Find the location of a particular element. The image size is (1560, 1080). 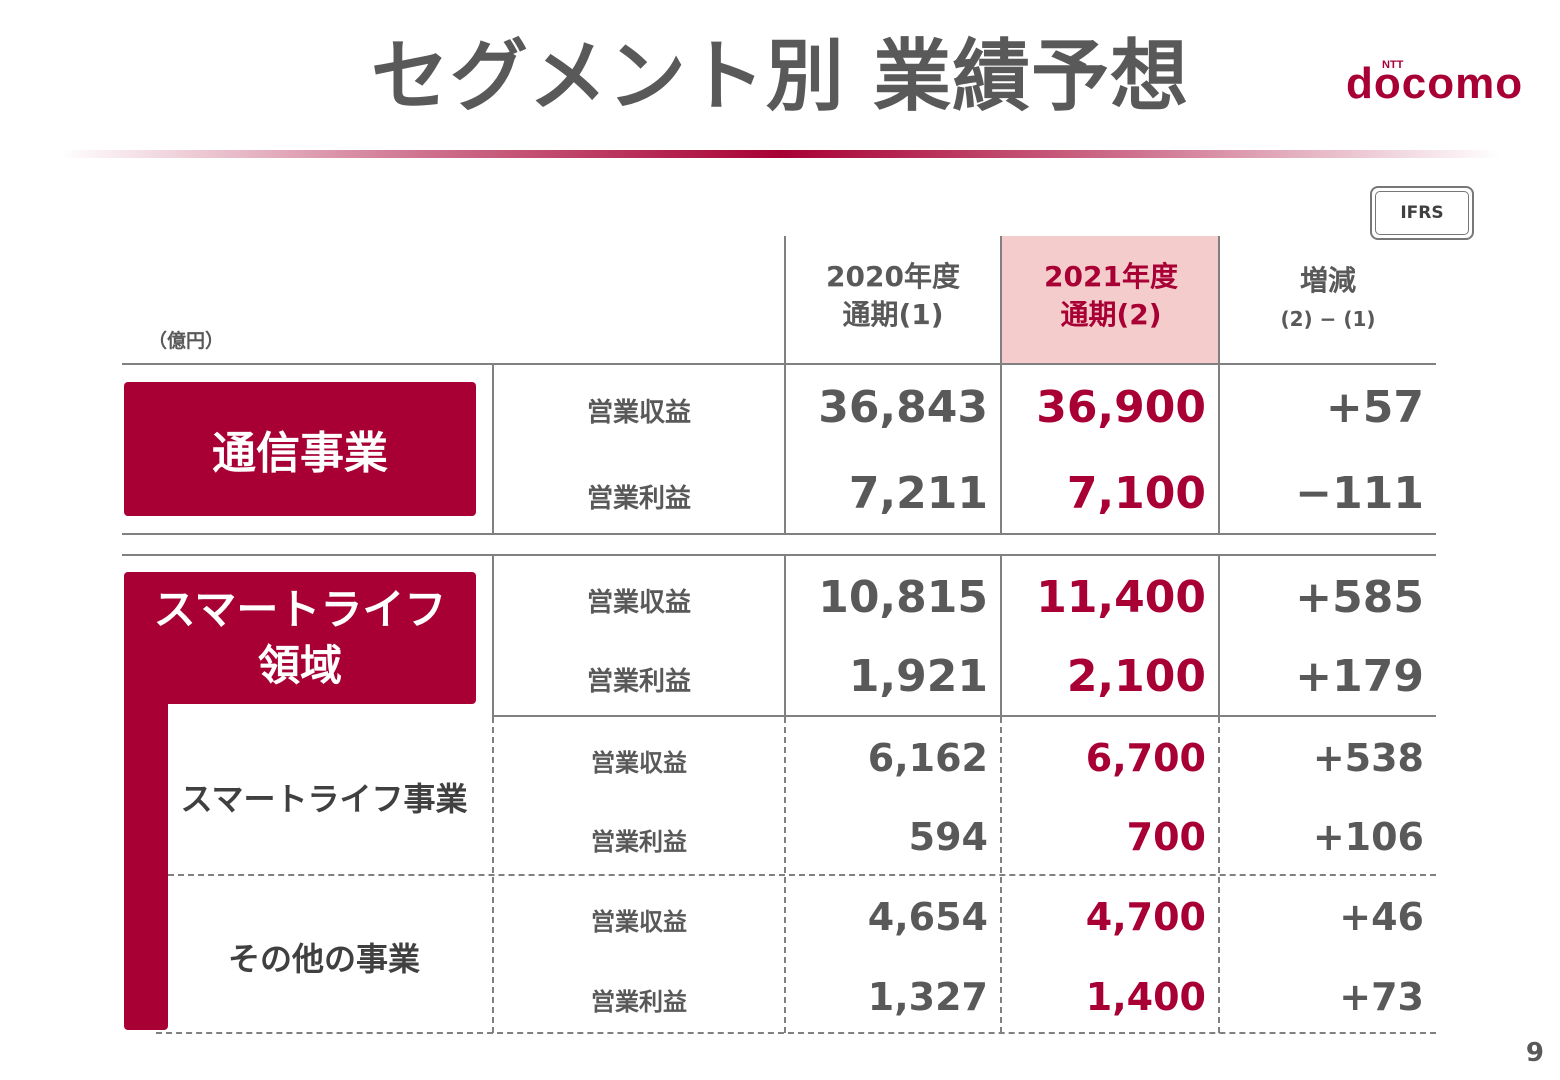

value-change: +585 is located at coordinates (1359, 597).